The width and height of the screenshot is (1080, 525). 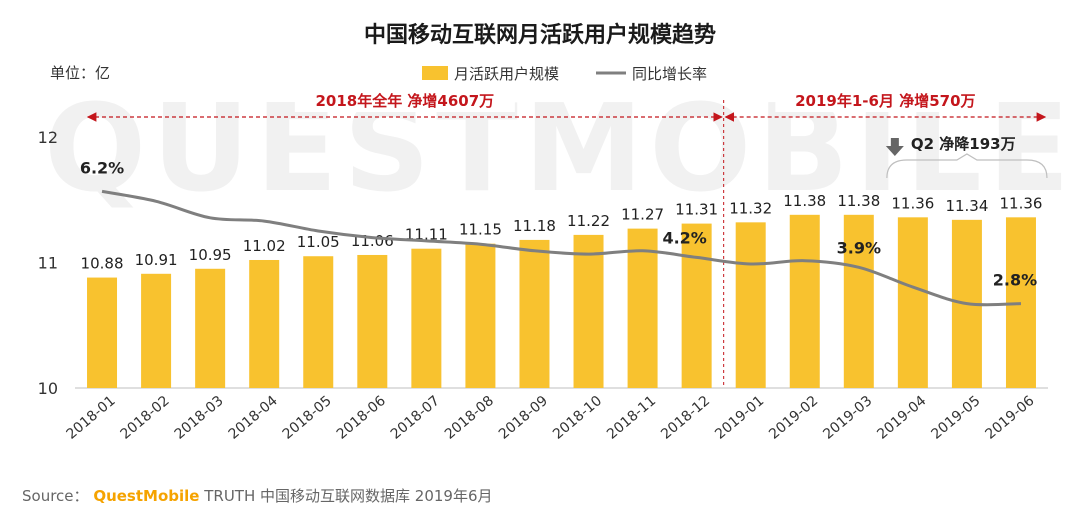 I want to click on q2-annotation: Q2 净降193万, so click(x=966, y=157).